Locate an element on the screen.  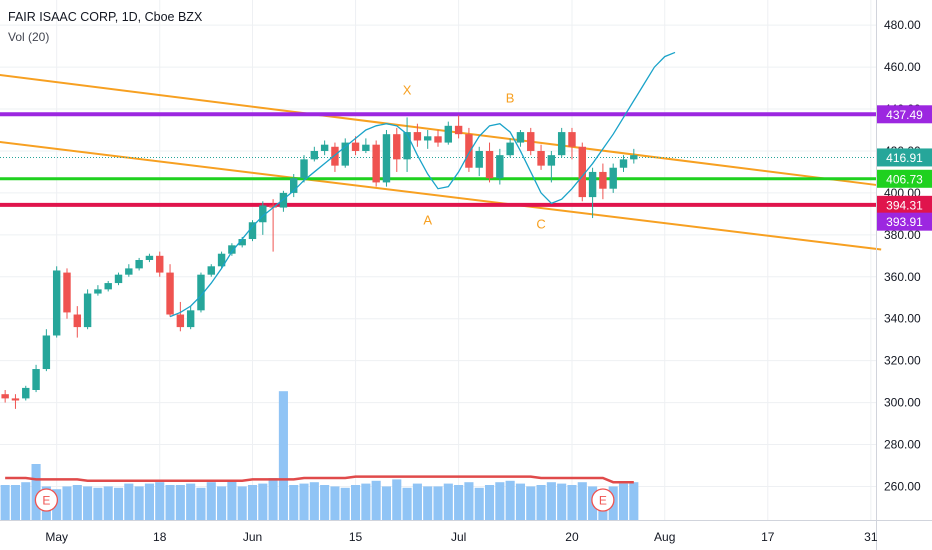
wave-label-b: B is located at coordinates (510, 98).